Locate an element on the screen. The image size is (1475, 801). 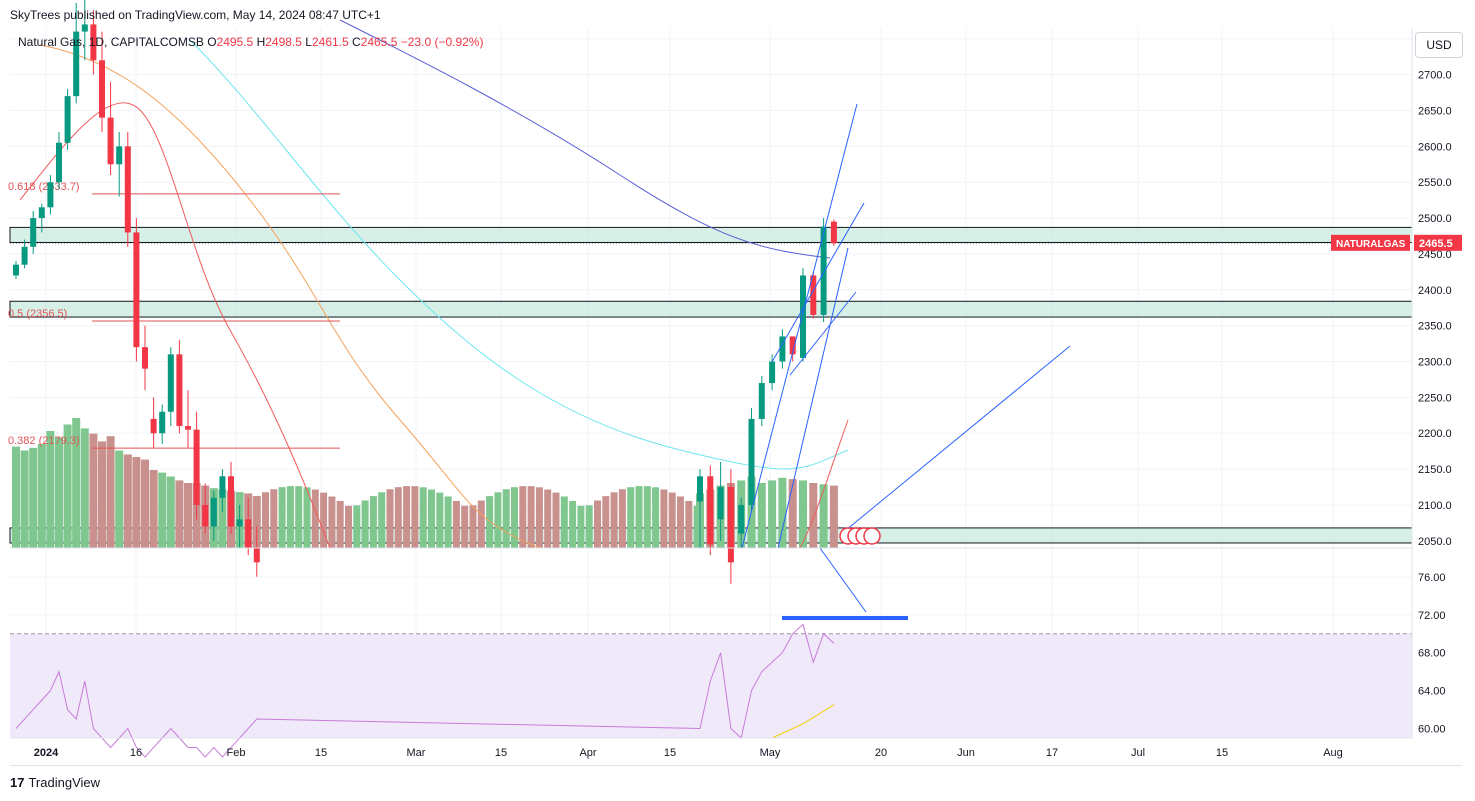
time-tick-label: Apr is located at coordinates (587, 753).